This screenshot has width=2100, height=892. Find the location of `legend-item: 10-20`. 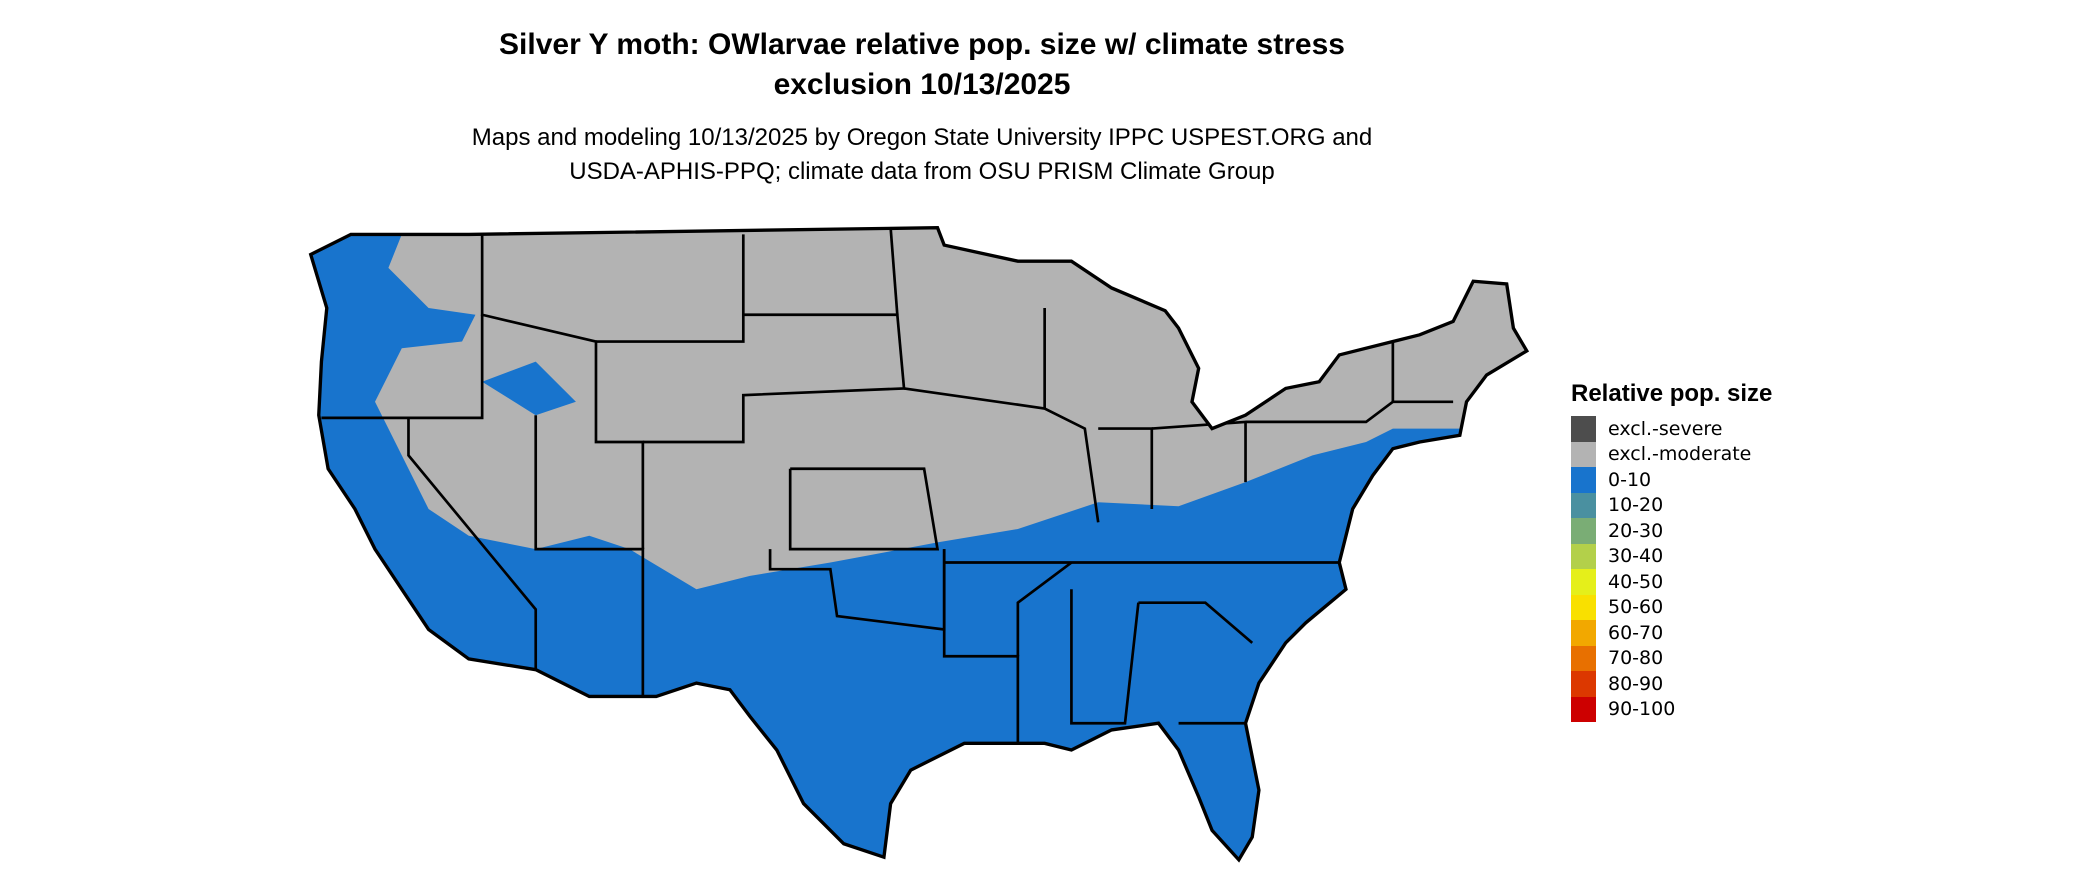

legend-item: 10-20 is located at coordinates (1671, 505).